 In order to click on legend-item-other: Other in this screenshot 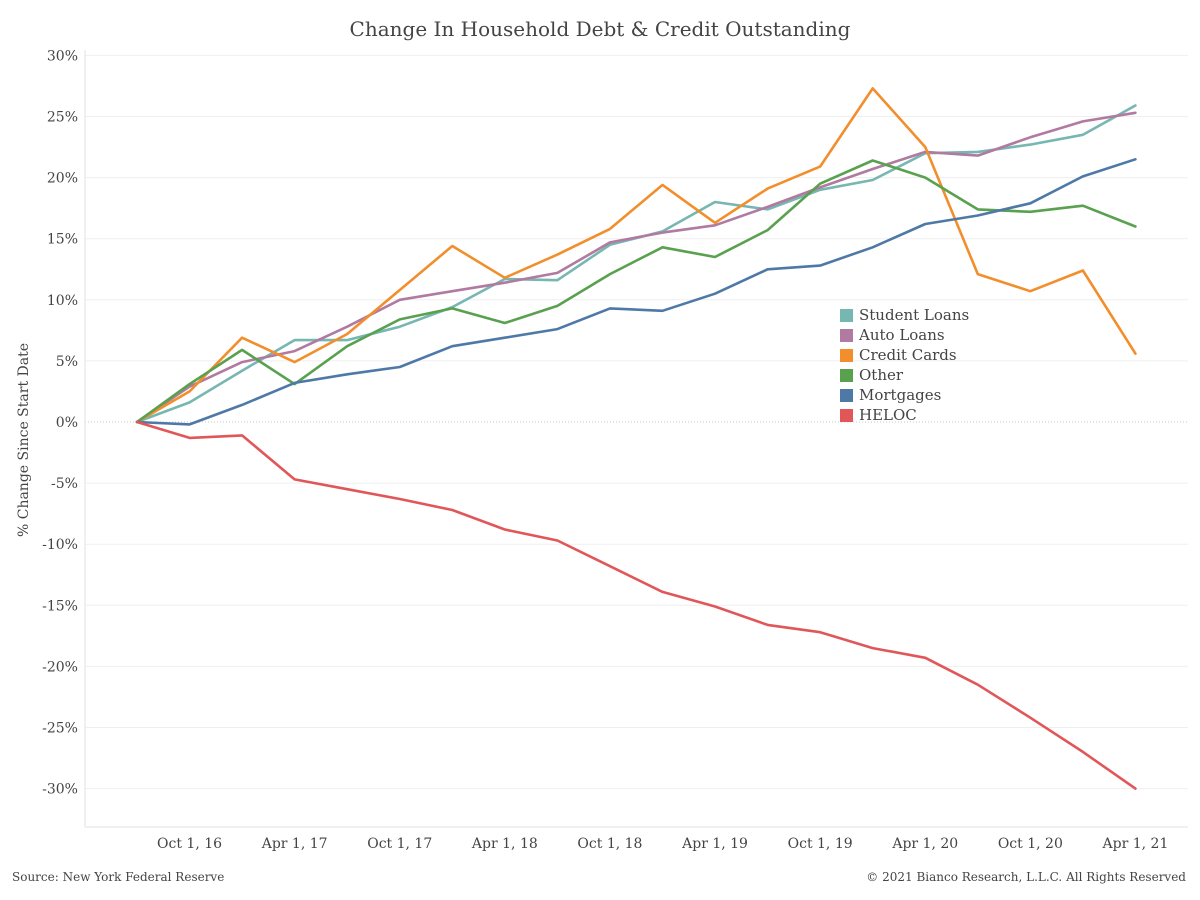, I will do `click(904, 375)`.